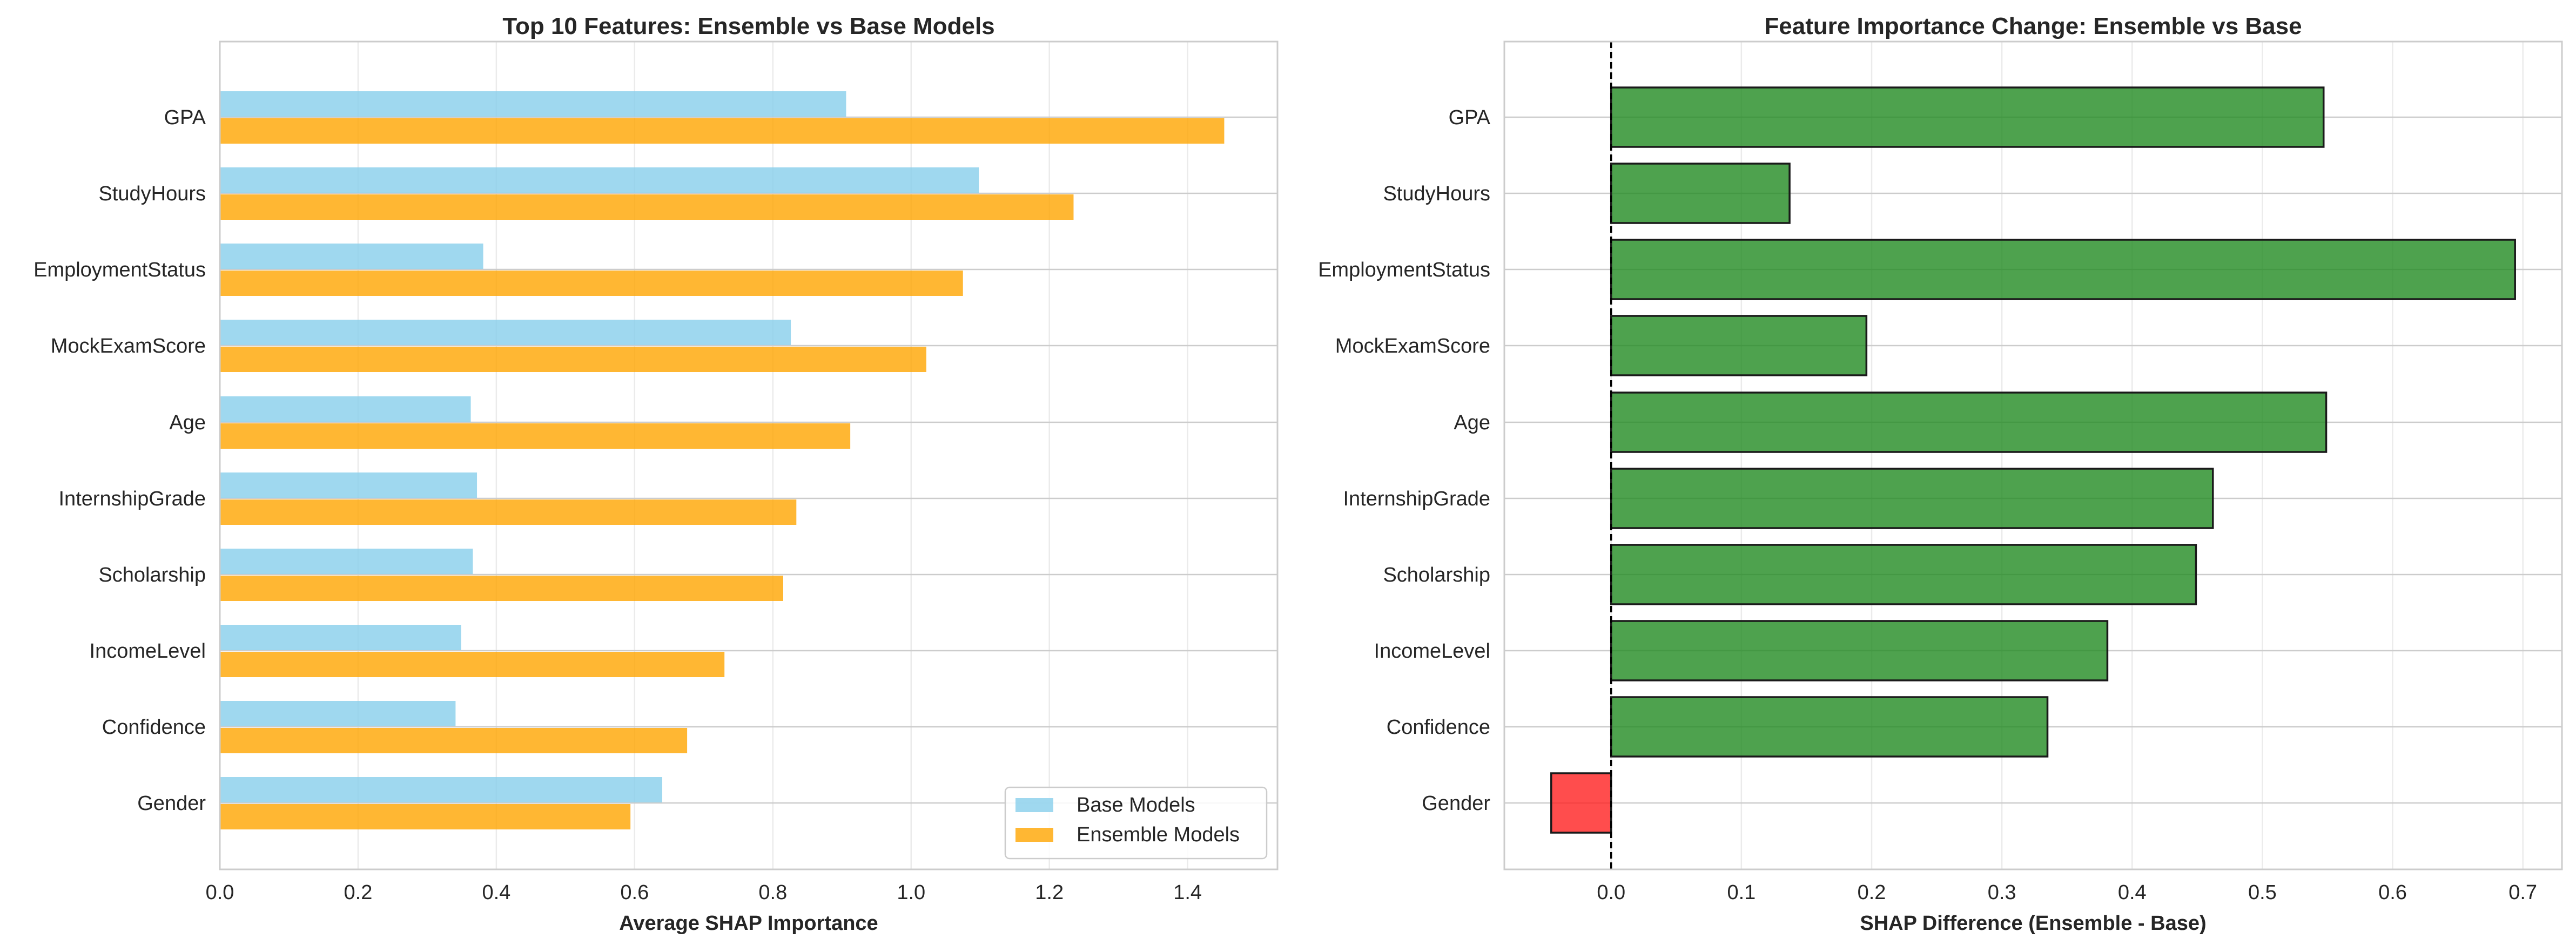  I want to click on bar-ensemble-Confidence, so click(454, 740).